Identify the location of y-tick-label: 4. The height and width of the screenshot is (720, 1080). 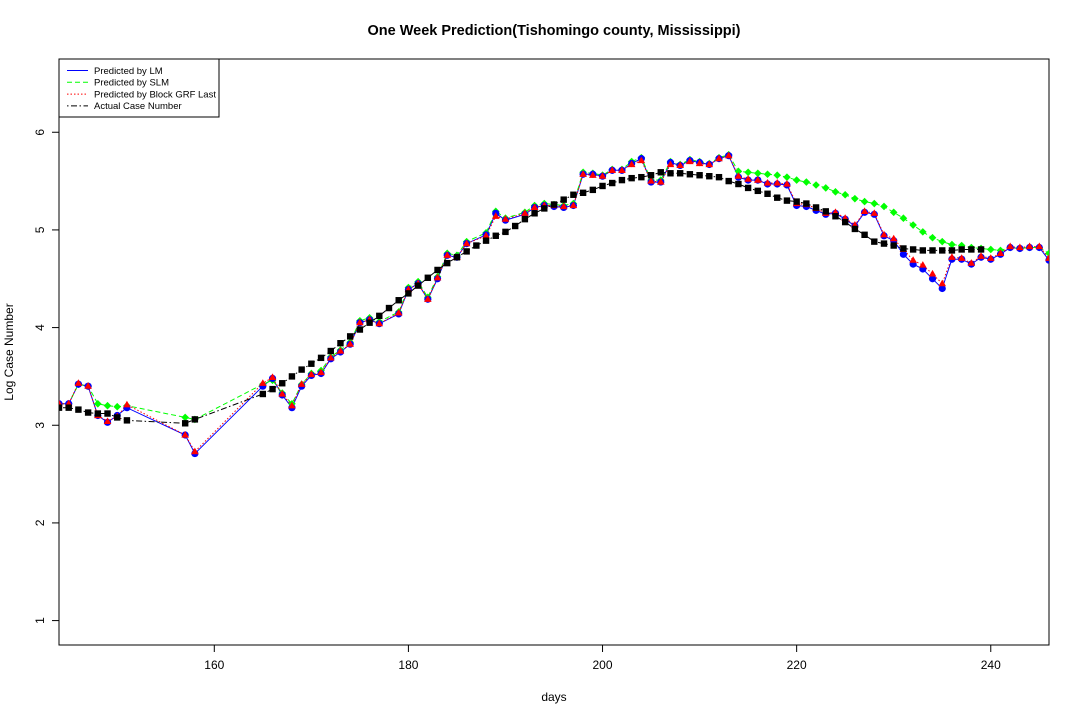
(40, 327).